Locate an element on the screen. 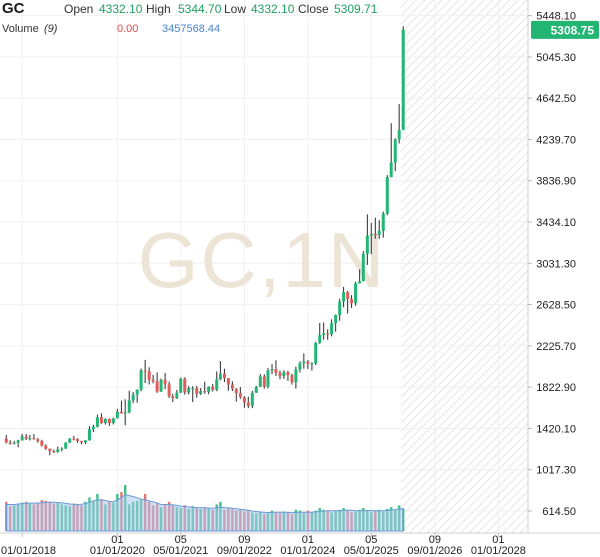  y-tick-label: 1420.10 is located at coordinates (556, 429).